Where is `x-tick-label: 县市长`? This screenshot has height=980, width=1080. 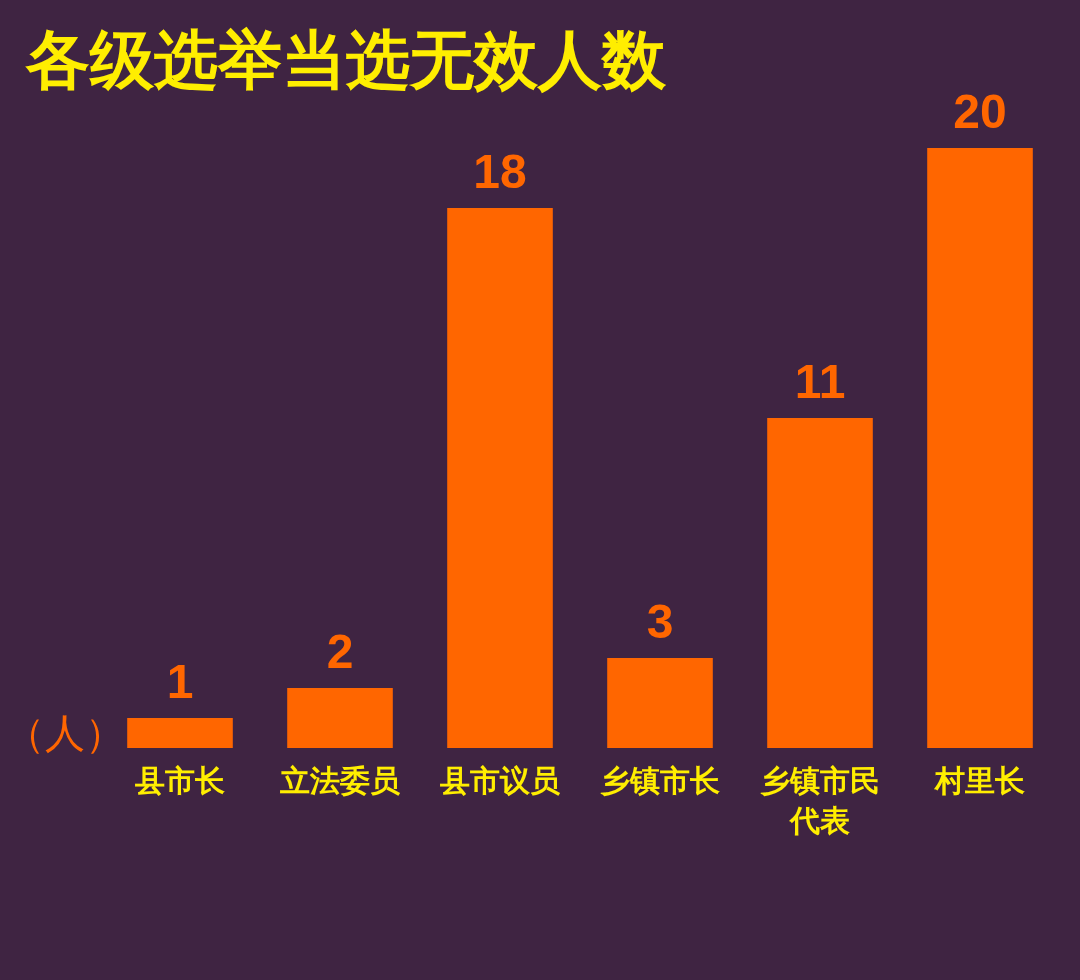
x-tick-label: 县市长 is located at coordinates (179, 780).